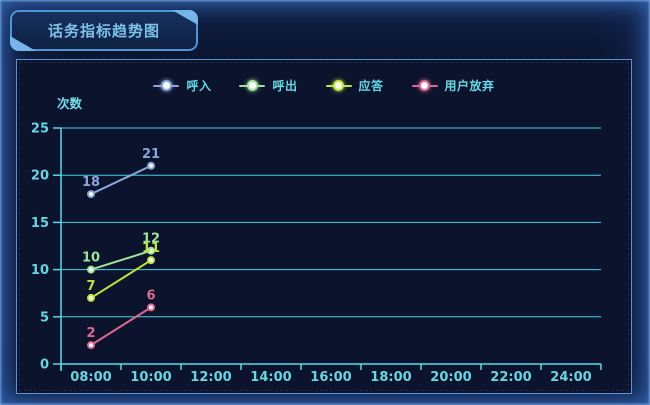 The image size is (650, 405). Describe the element at coordinates (151, 154) in the screenshot. I see `data-label-0-1: 21` at that location.